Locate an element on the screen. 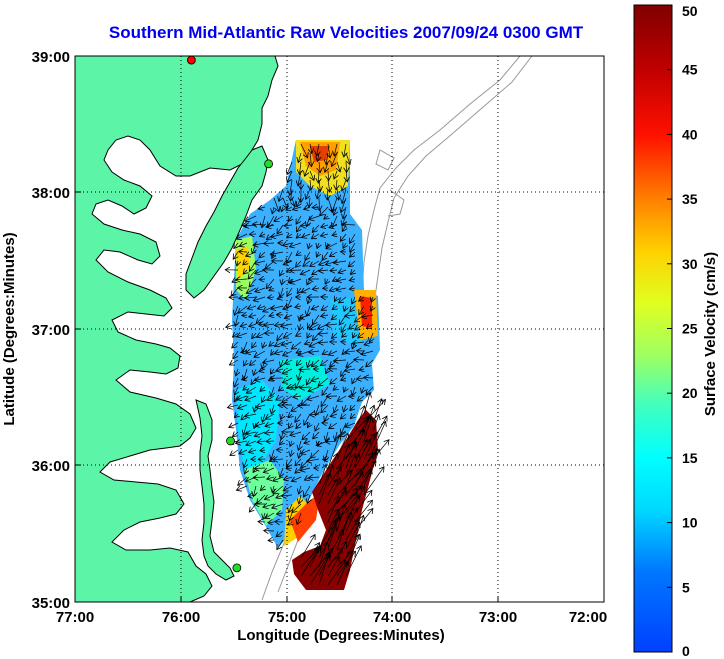 The width and height of the screenshot is (724, 659). x-tick-label: 75:00 is located at coordinates (287, 617).